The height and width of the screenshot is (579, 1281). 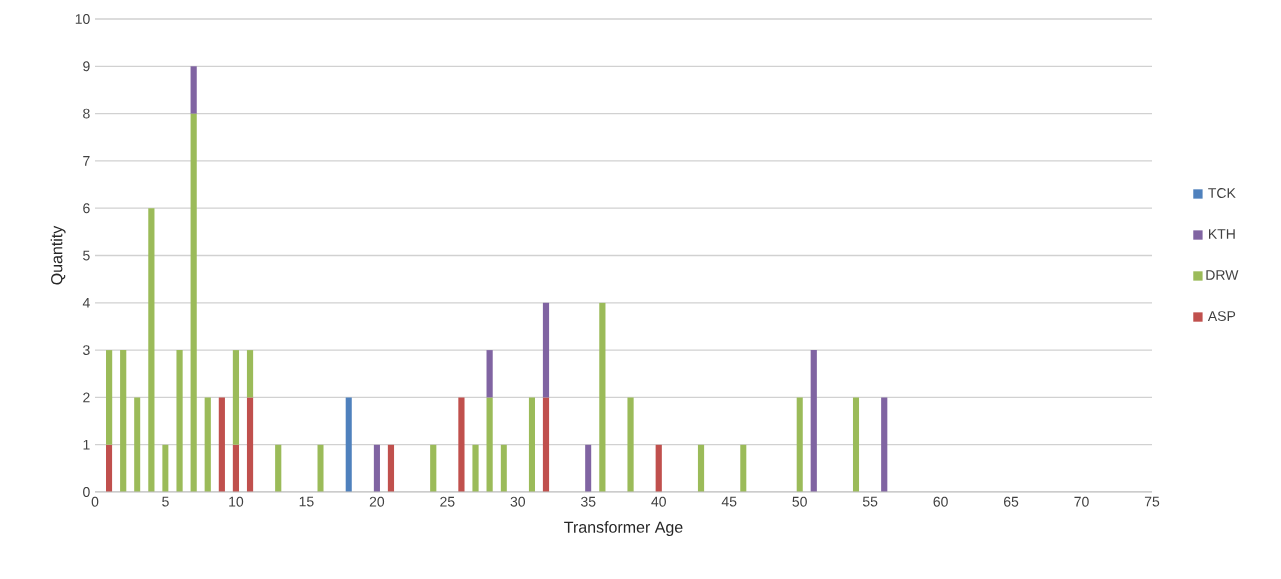 I want to click on y-tick-label: 4, so click(x=86, y=303).